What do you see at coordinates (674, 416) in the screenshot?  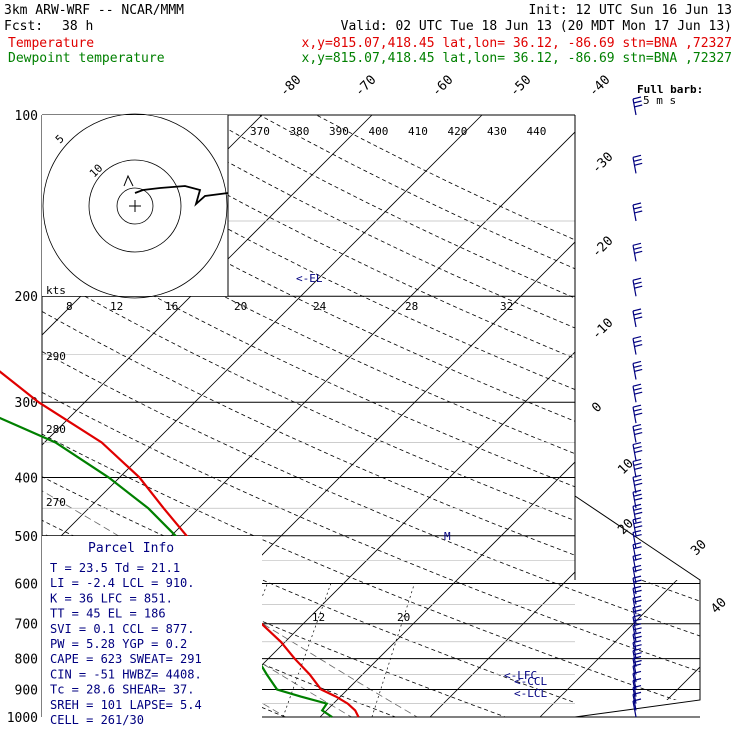 I see `isotherm` at bounding box center [674, 416].